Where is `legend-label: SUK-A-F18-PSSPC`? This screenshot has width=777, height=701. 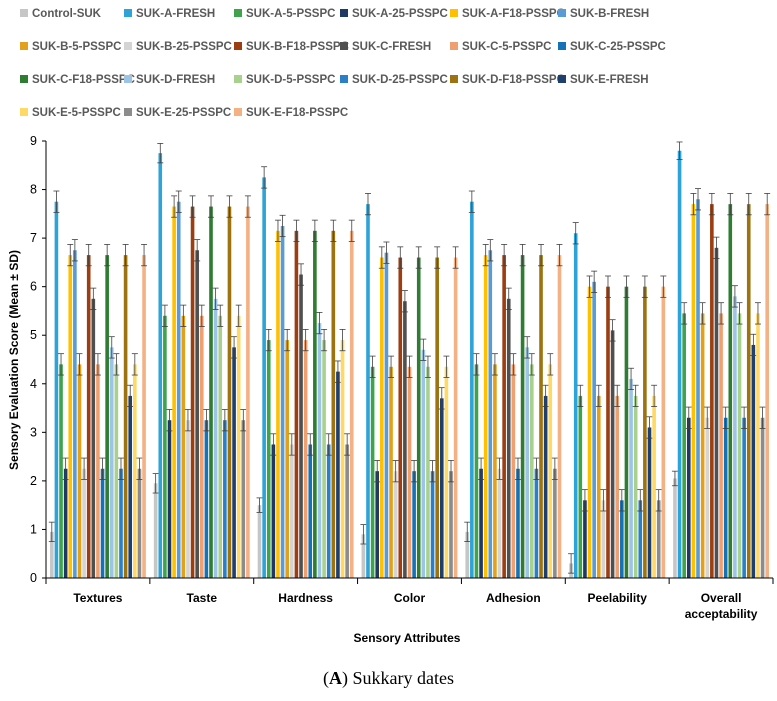 legend-label: SUK-A-F18-PSSPC is located at coordinates (513, 14).